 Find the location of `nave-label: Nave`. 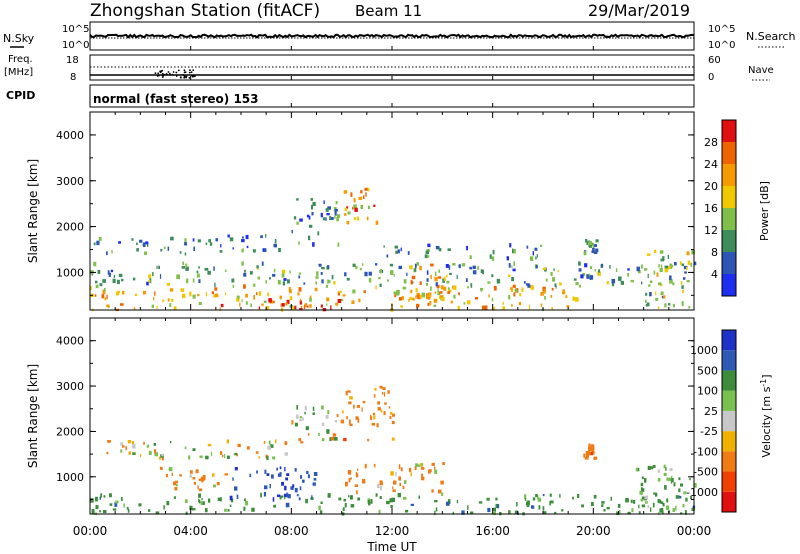

nave-label: Nave is located at coordinates (761, 70).